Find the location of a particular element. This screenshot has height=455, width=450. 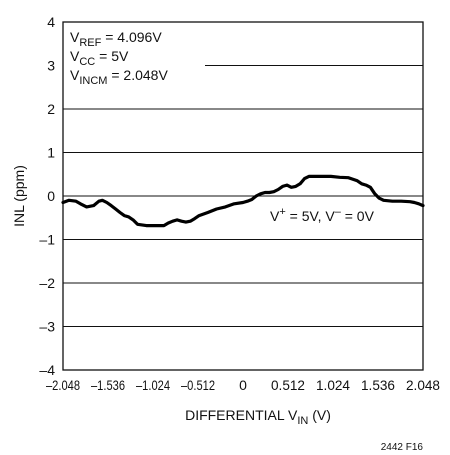

y-tick-label: 3 is located at coordinates (51, 66).